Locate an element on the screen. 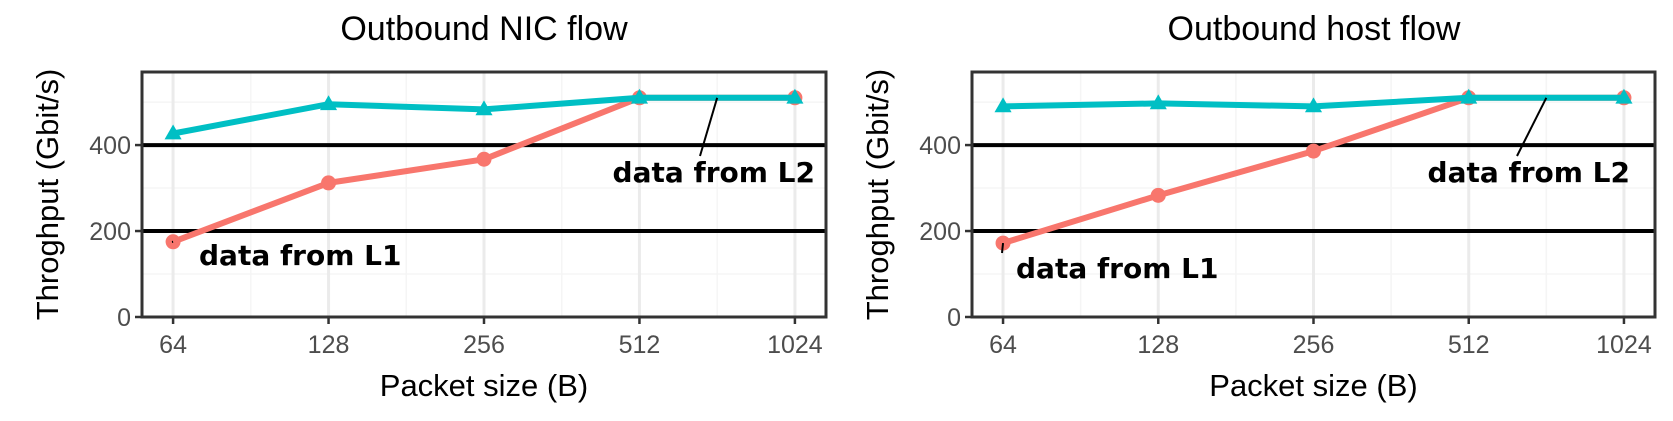  chart-title: Outbound NIC flow is located at coordinates (484, 29).